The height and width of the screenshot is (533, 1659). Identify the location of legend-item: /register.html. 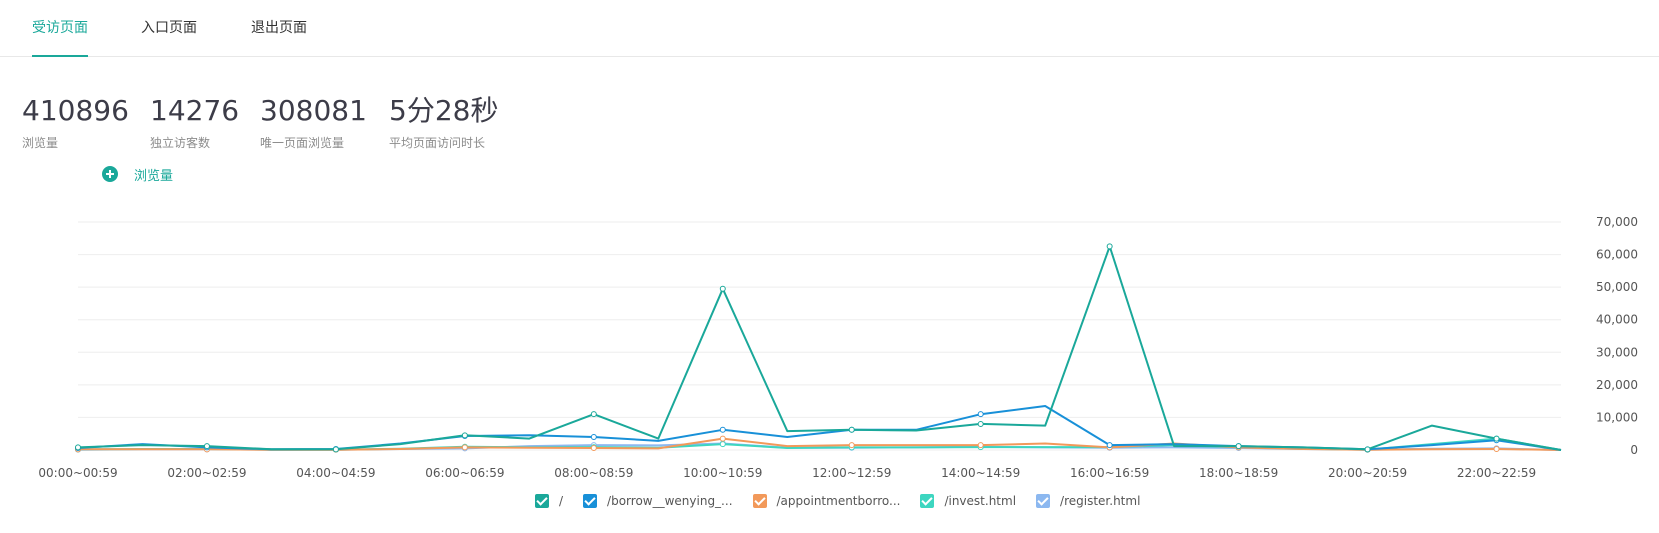
(1088, 501).